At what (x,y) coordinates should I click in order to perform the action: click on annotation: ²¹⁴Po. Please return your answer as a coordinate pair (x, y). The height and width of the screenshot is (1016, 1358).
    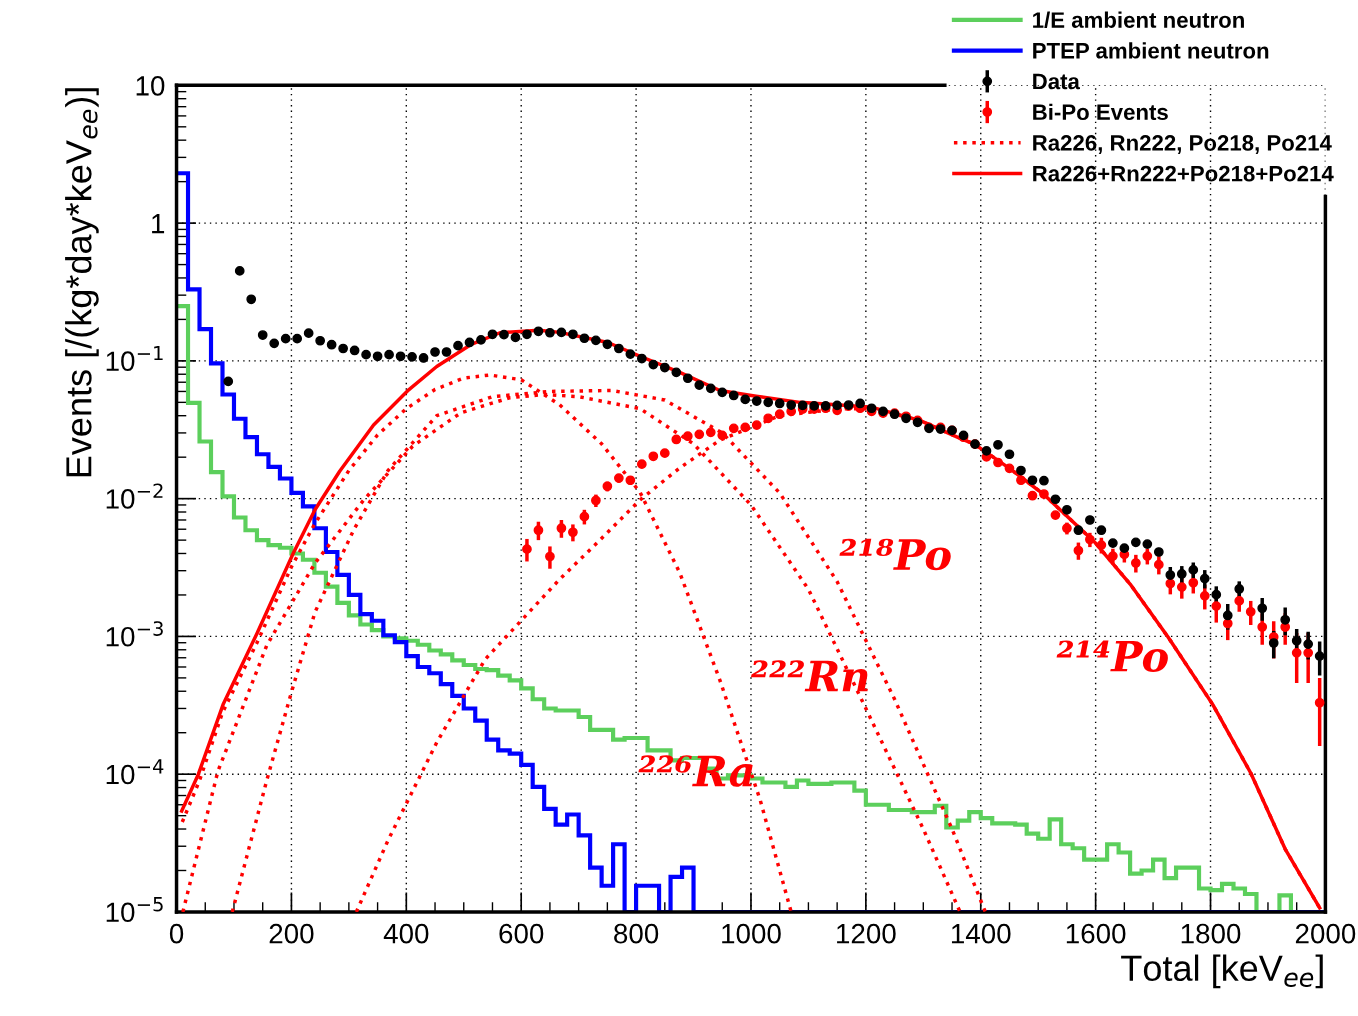
    Looking at the image, I should click on (1112, 656).